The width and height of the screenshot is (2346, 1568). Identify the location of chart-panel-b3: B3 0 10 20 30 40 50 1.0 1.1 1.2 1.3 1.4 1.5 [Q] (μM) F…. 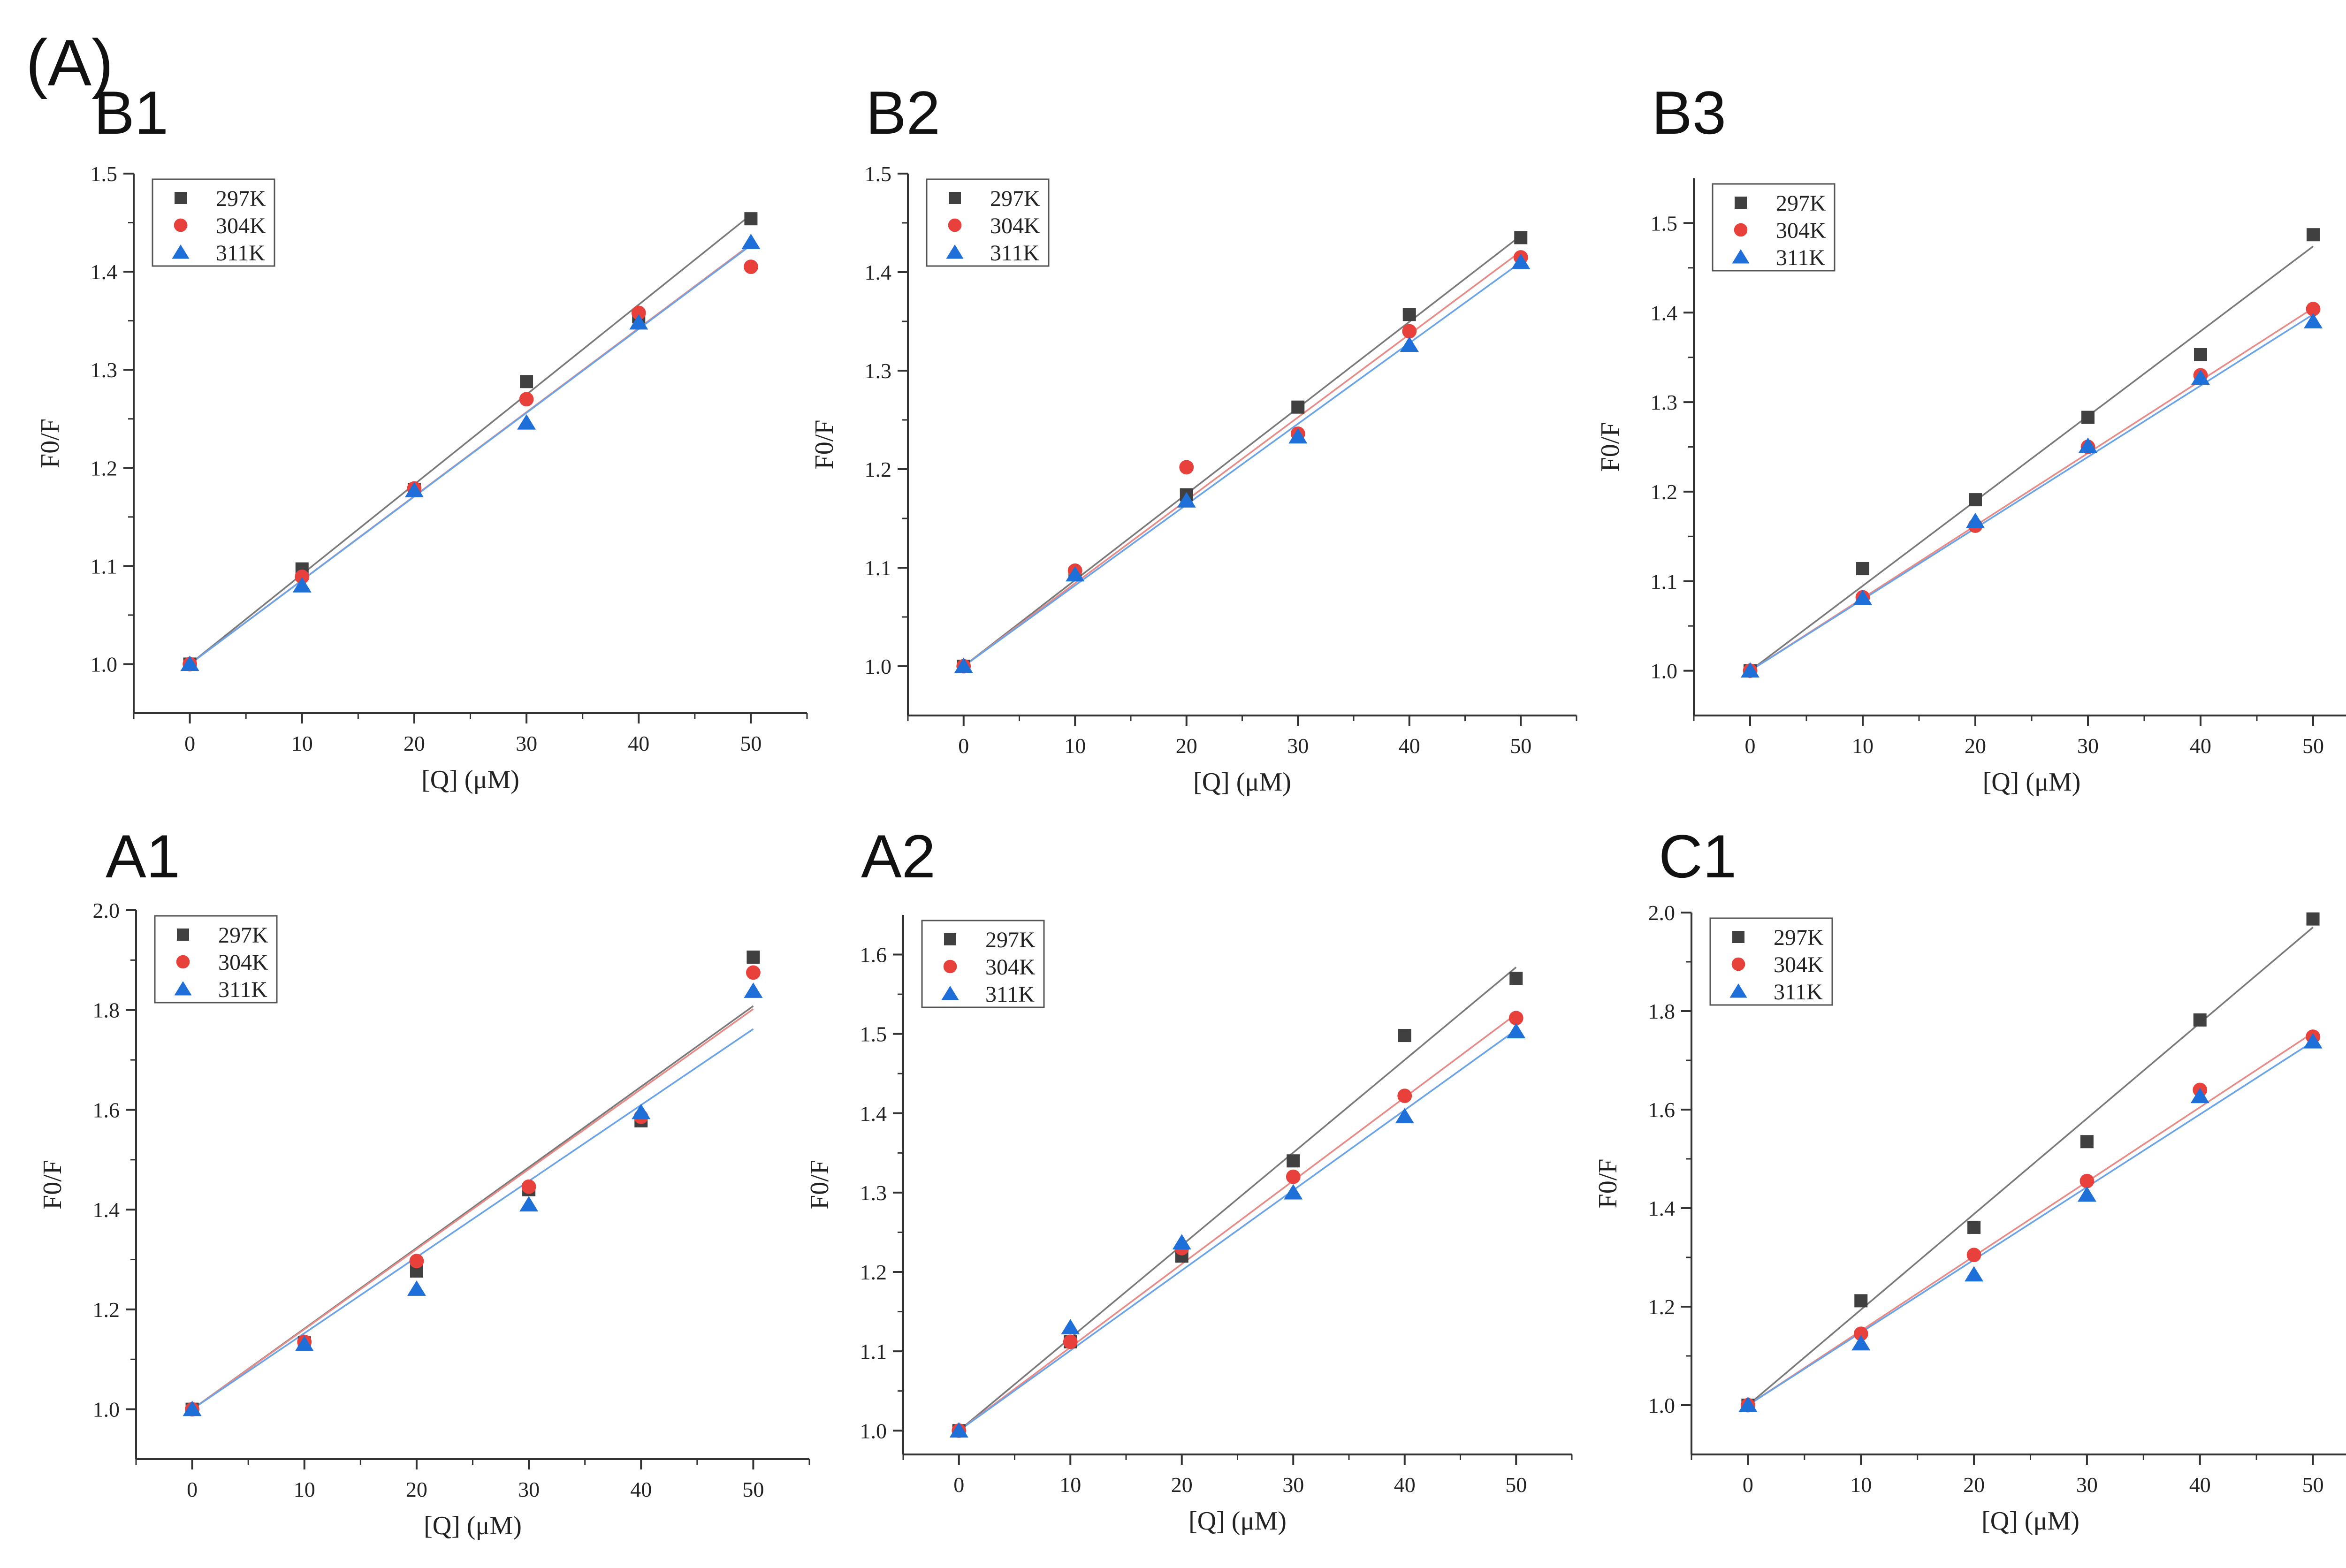
(1971, 437).